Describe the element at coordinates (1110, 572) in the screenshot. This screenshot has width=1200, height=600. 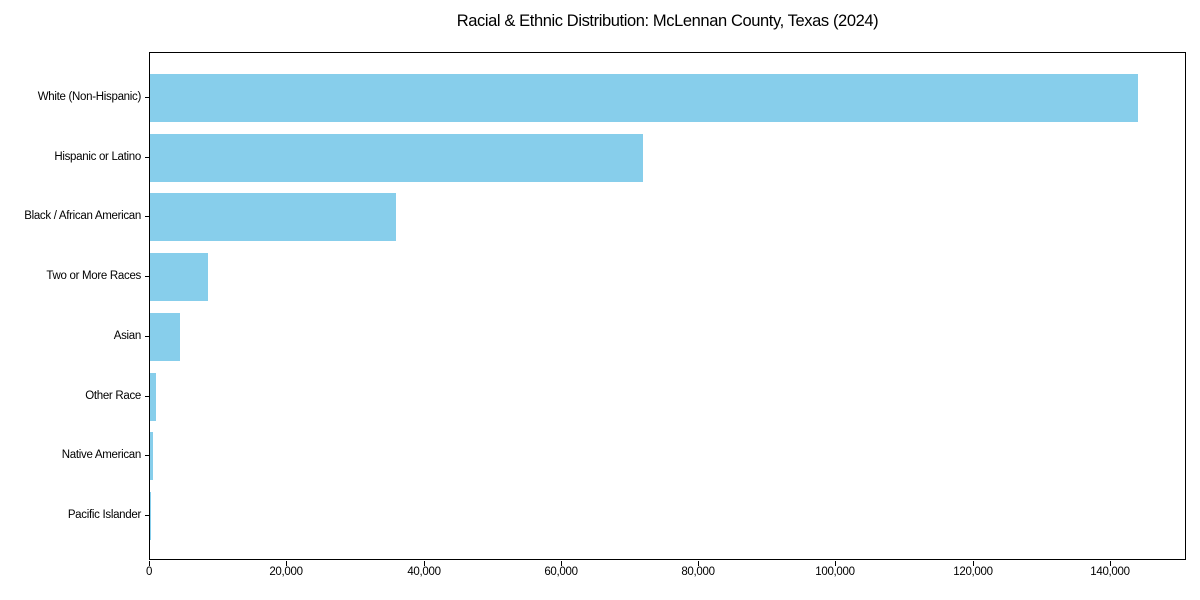
I see `x-tick-label: 140,000` at that location.